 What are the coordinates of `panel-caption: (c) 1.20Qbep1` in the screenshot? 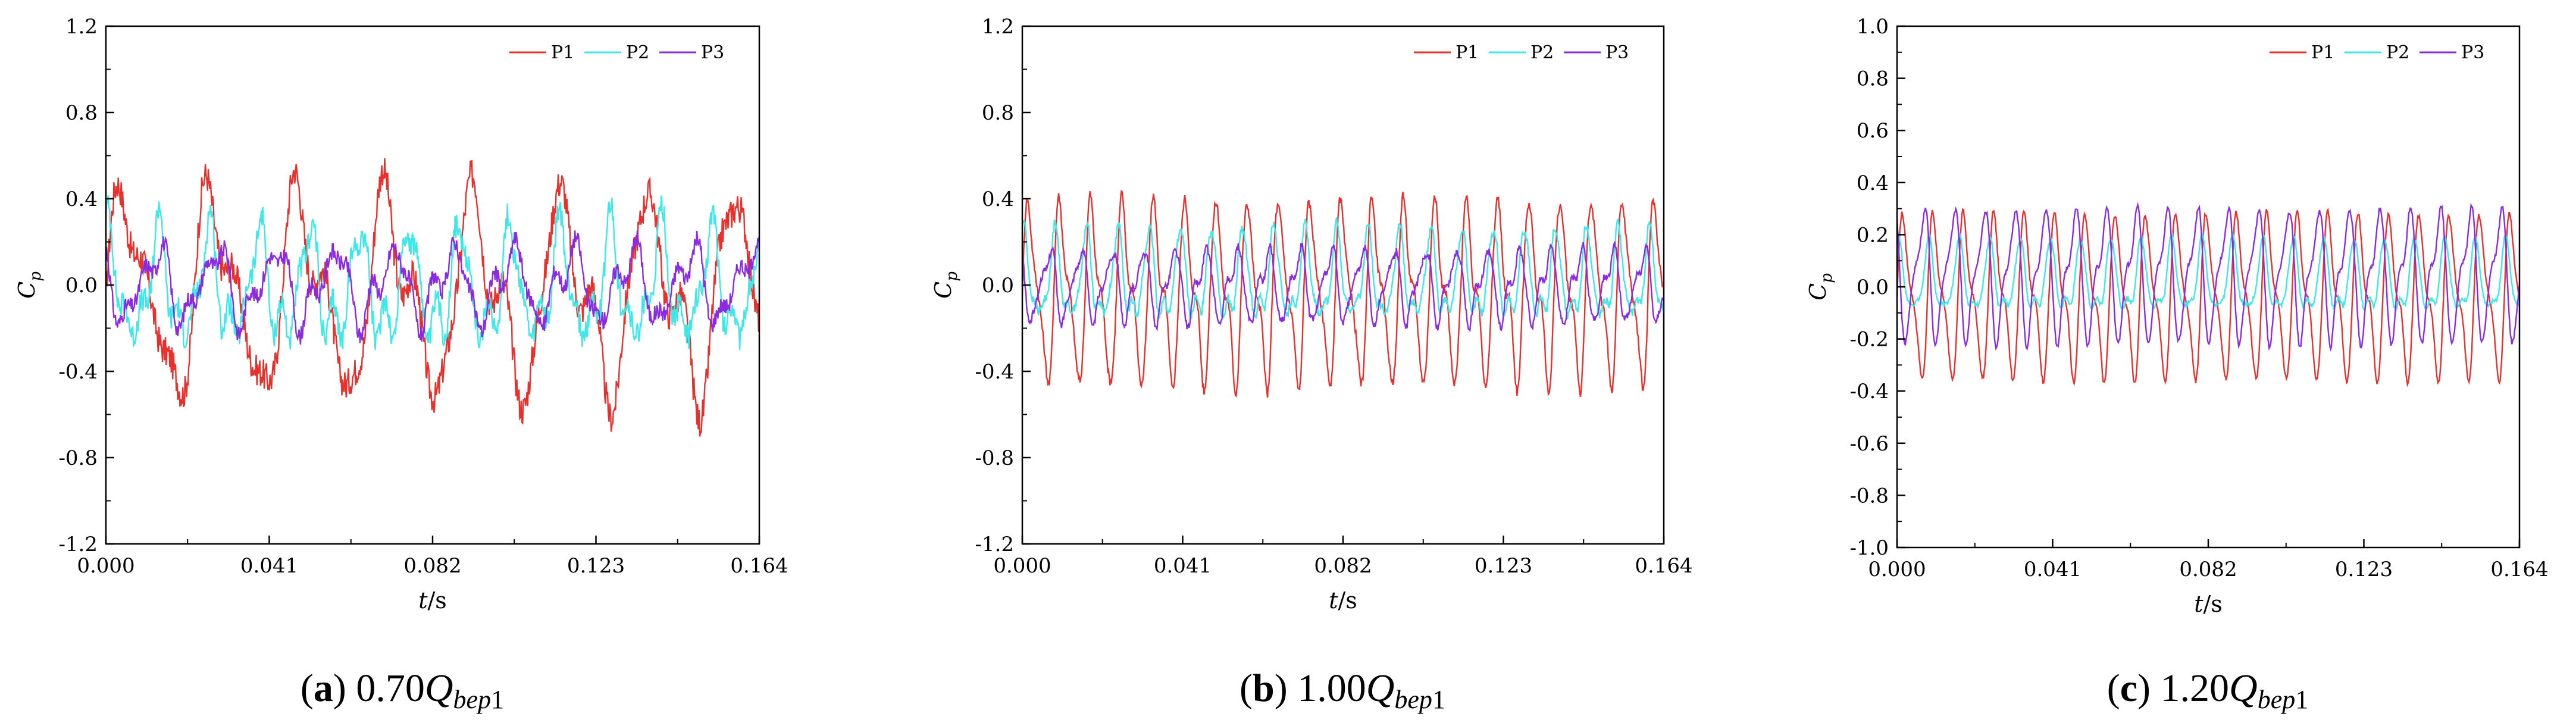 It's located at (2207, 690).